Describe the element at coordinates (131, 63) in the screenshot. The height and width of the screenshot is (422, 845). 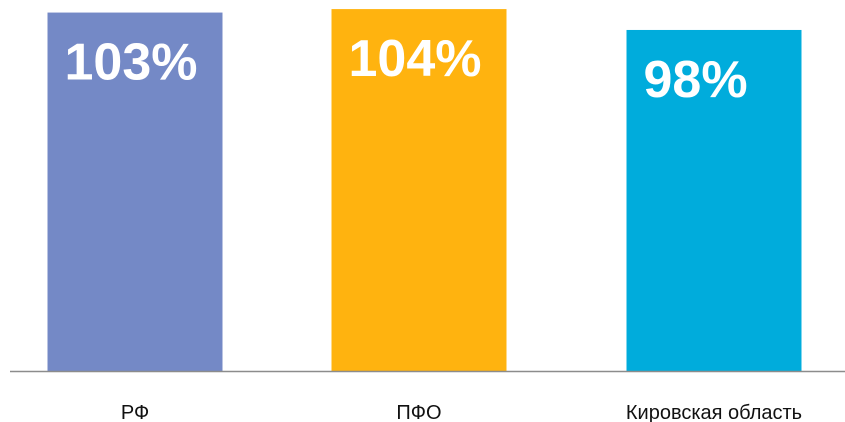
I see `bar-value-label-1: 103%` at that location.